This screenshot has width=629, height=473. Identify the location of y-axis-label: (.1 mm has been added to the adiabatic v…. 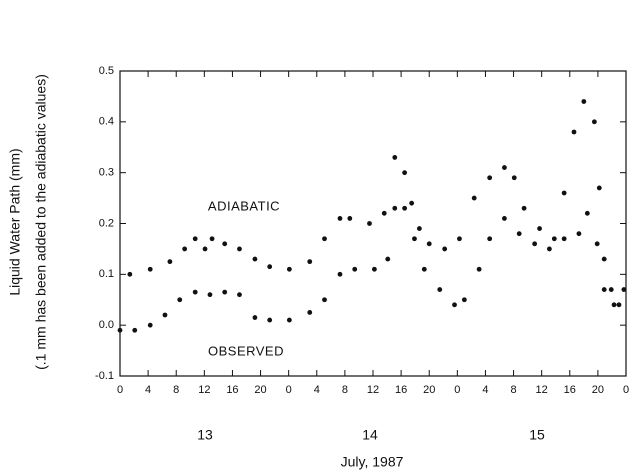
(41, 222).